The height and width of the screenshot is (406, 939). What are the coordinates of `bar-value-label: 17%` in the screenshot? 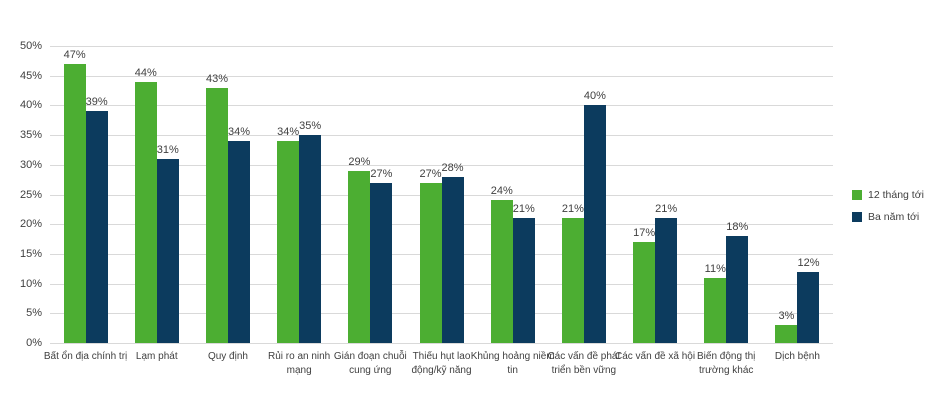 It's located at (644, 233).